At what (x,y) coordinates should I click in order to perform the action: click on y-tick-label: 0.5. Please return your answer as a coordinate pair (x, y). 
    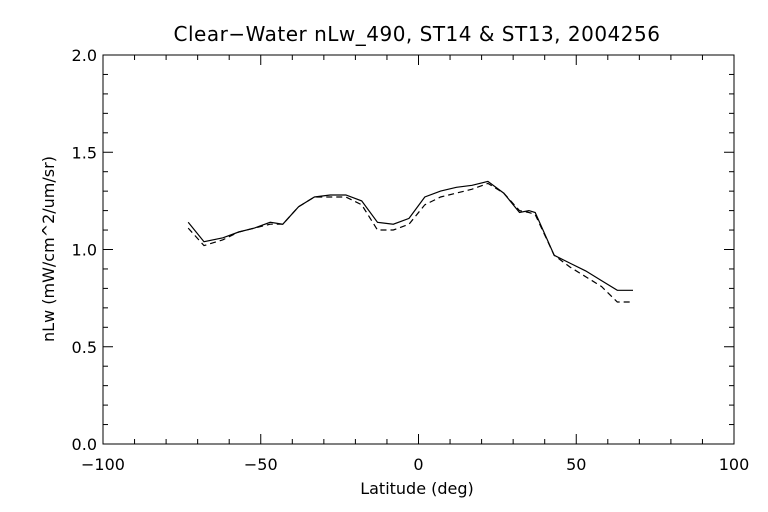
    Looking at the image, I should click on (84, 347).